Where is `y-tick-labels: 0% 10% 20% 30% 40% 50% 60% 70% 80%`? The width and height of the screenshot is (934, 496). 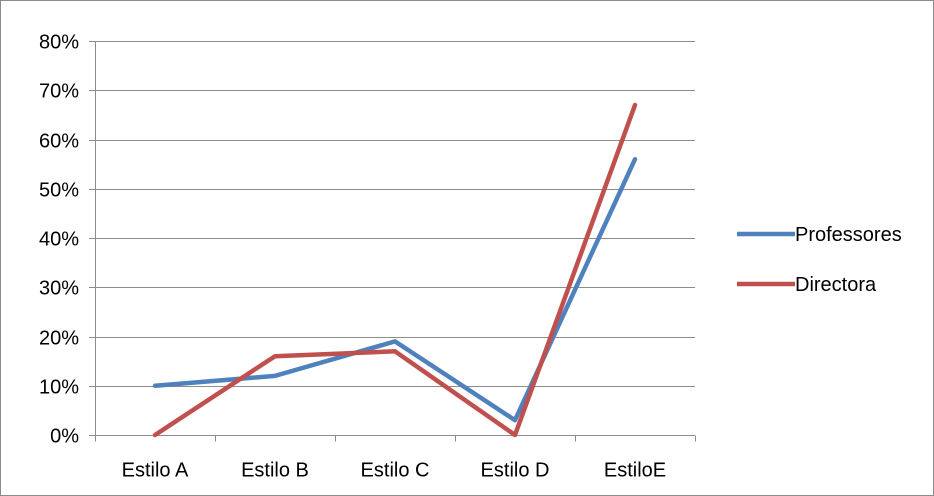
y-tick-labels: 0% 10% 20% 30% 40% 50% 60% 70% 80% is located at coordinates (59, 240).